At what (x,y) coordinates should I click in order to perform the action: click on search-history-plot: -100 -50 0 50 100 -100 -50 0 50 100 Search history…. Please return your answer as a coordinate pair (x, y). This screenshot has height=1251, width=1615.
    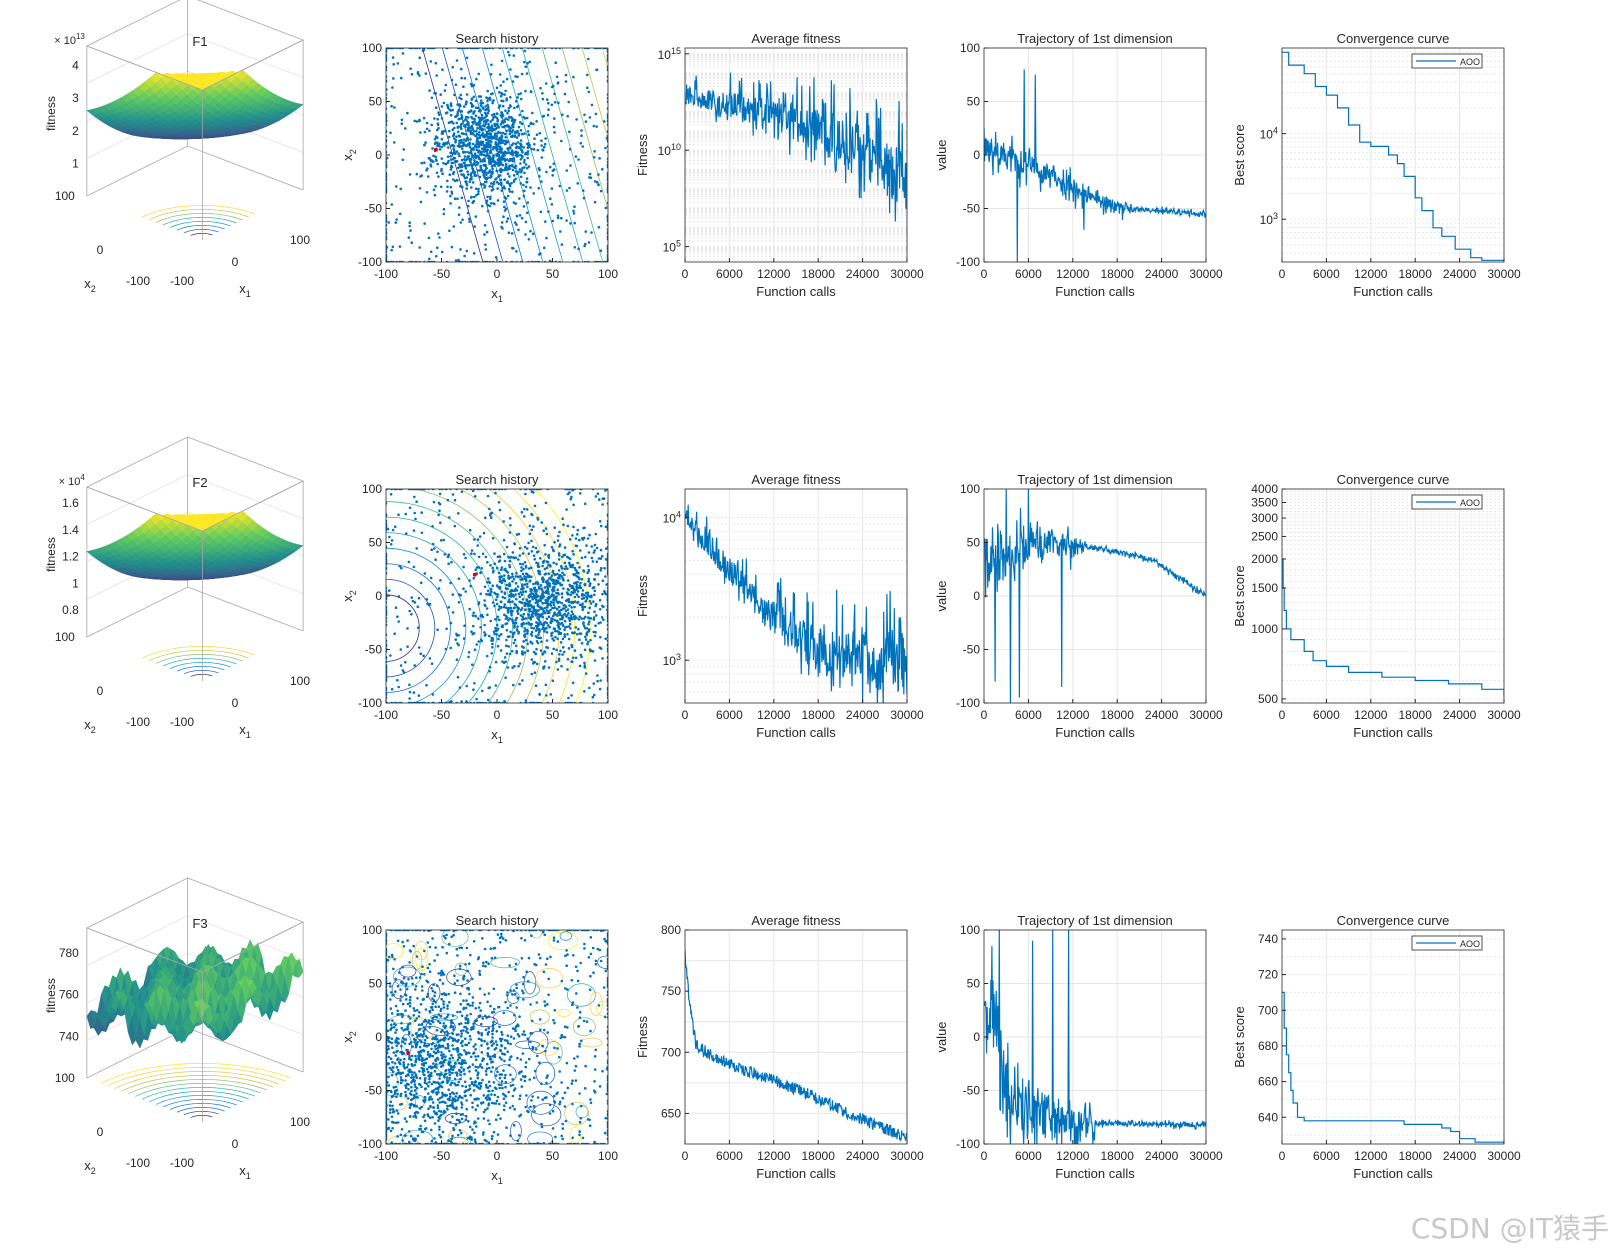
    Looking at the image, I should click on (479, 608).